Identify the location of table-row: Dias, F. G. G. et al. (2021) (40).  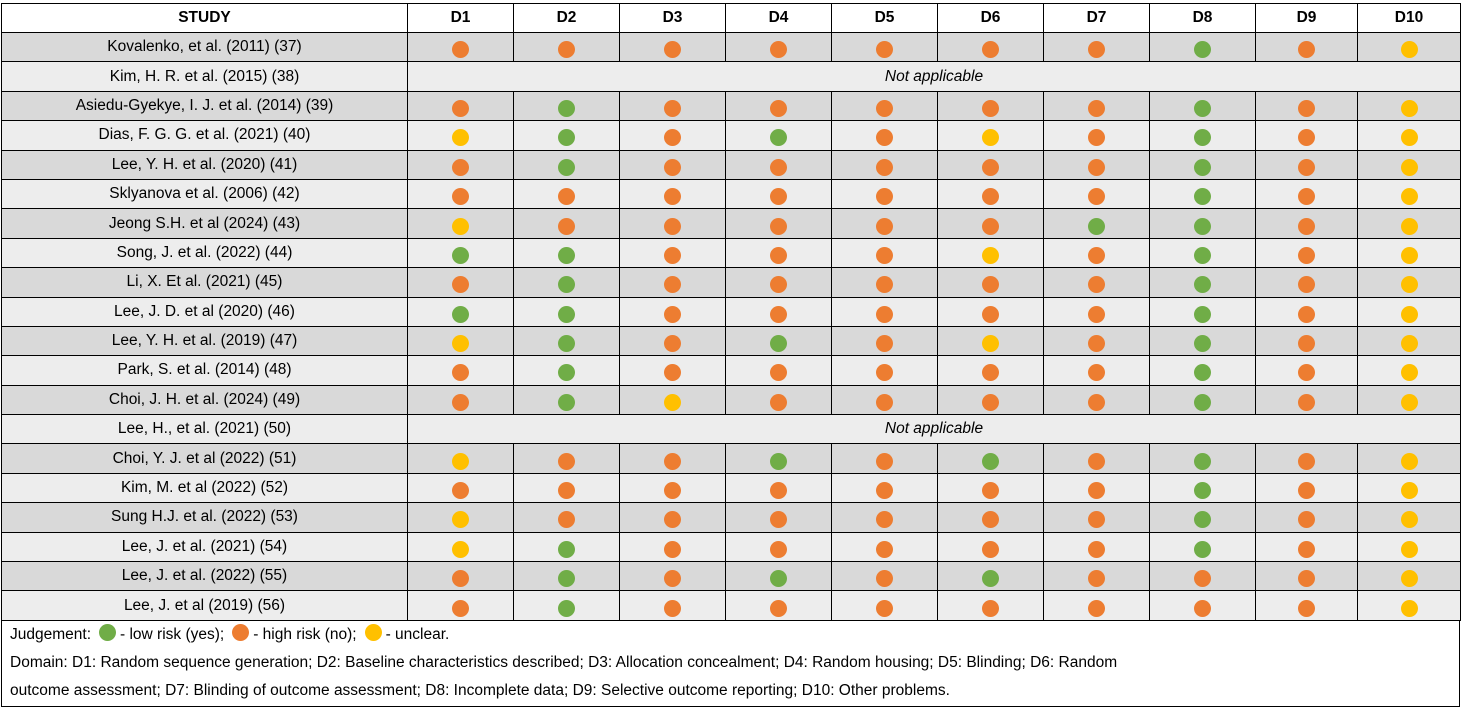
(731, 135).